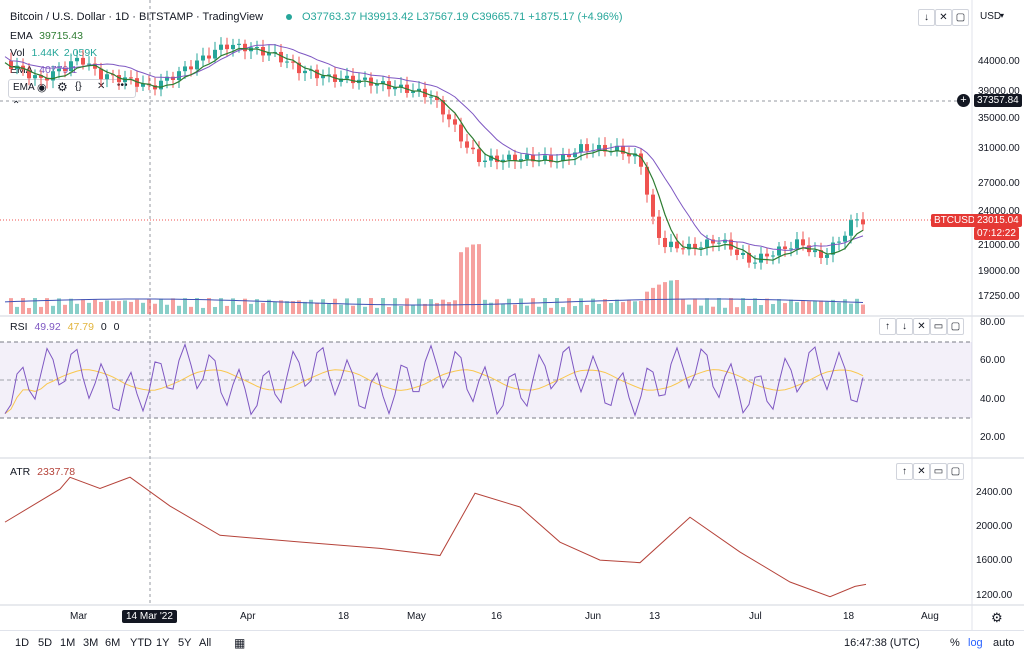 The width and height of the screenshot is (1024, 658). What do you see at coordinates (882, 643) in the screenshot?
I see `clock-readout: 16:47:38 (UTC)` at bounding box center [882, 643].